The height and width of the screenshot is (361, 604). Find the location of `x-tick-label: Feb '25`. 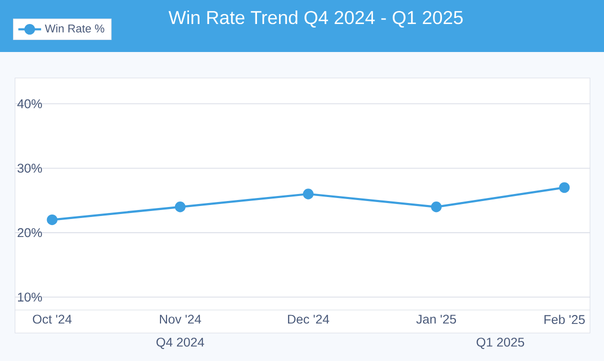

x-tick-label: Feb '25 is located at coordinates (564, 319).